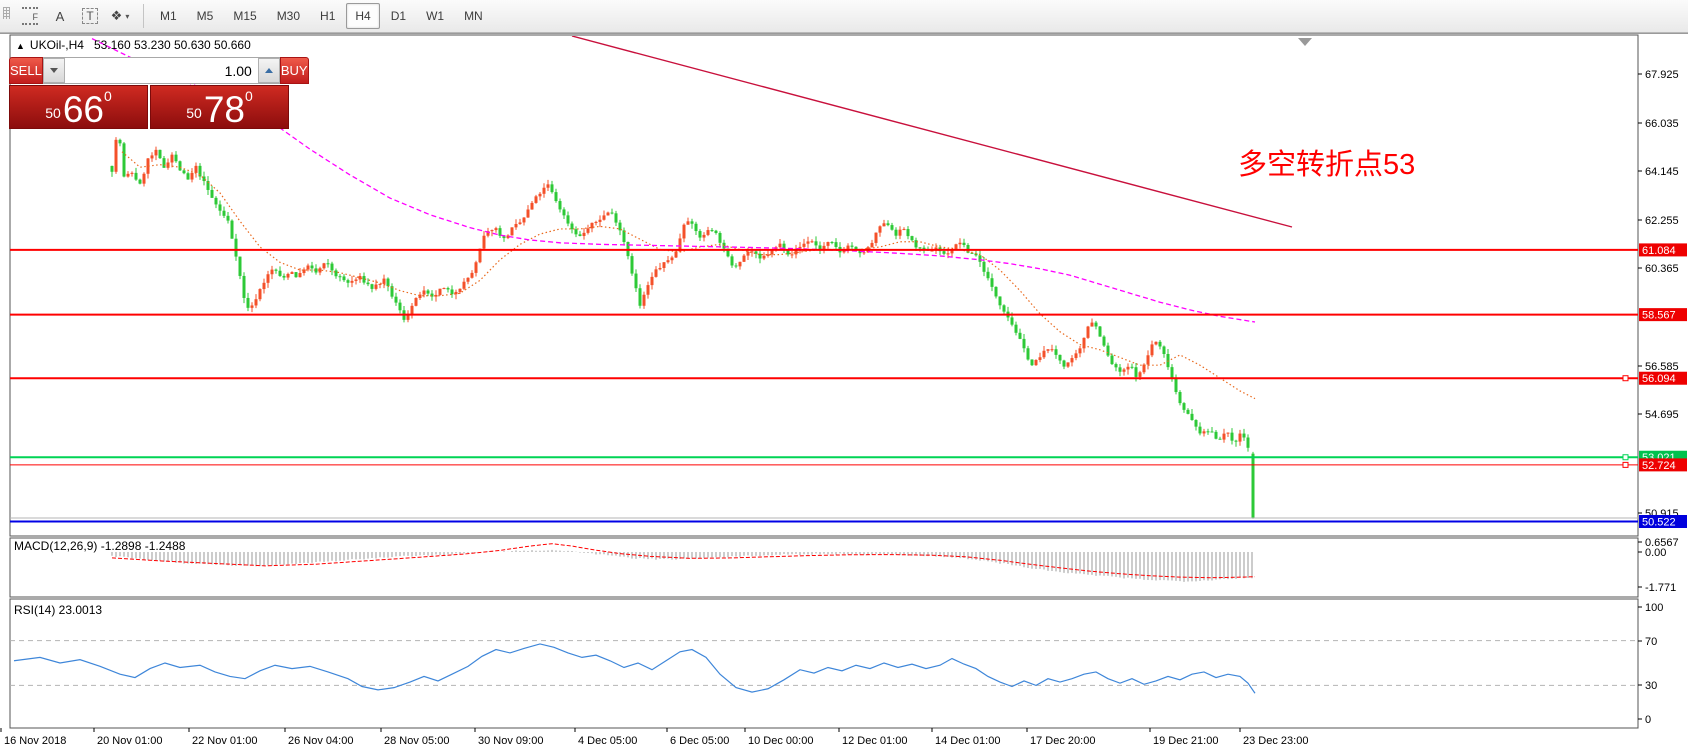 The image size is (1688, 751). What do you see at coordinates (1305, 42) in the screenshot?
I see `shift-marker-icon` at bounding box center [1305, 42].